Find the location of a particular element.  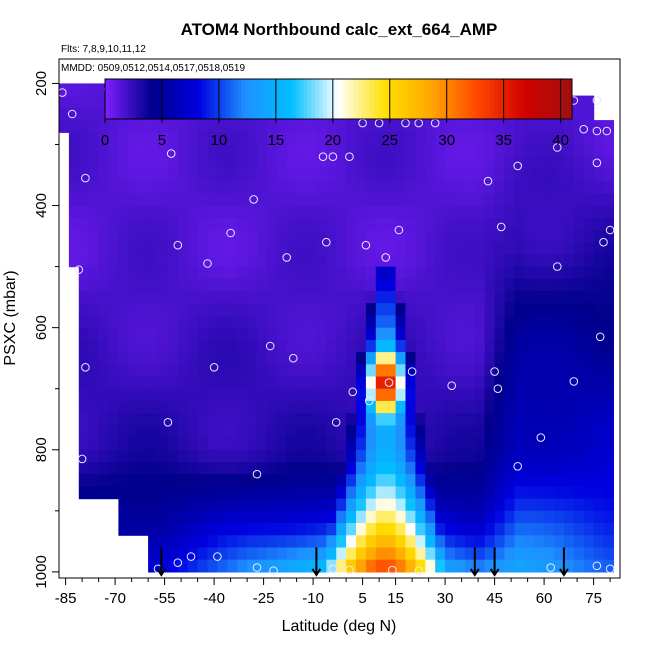

colorbar-tick-label: 25 is located at coordinates (389, 140).